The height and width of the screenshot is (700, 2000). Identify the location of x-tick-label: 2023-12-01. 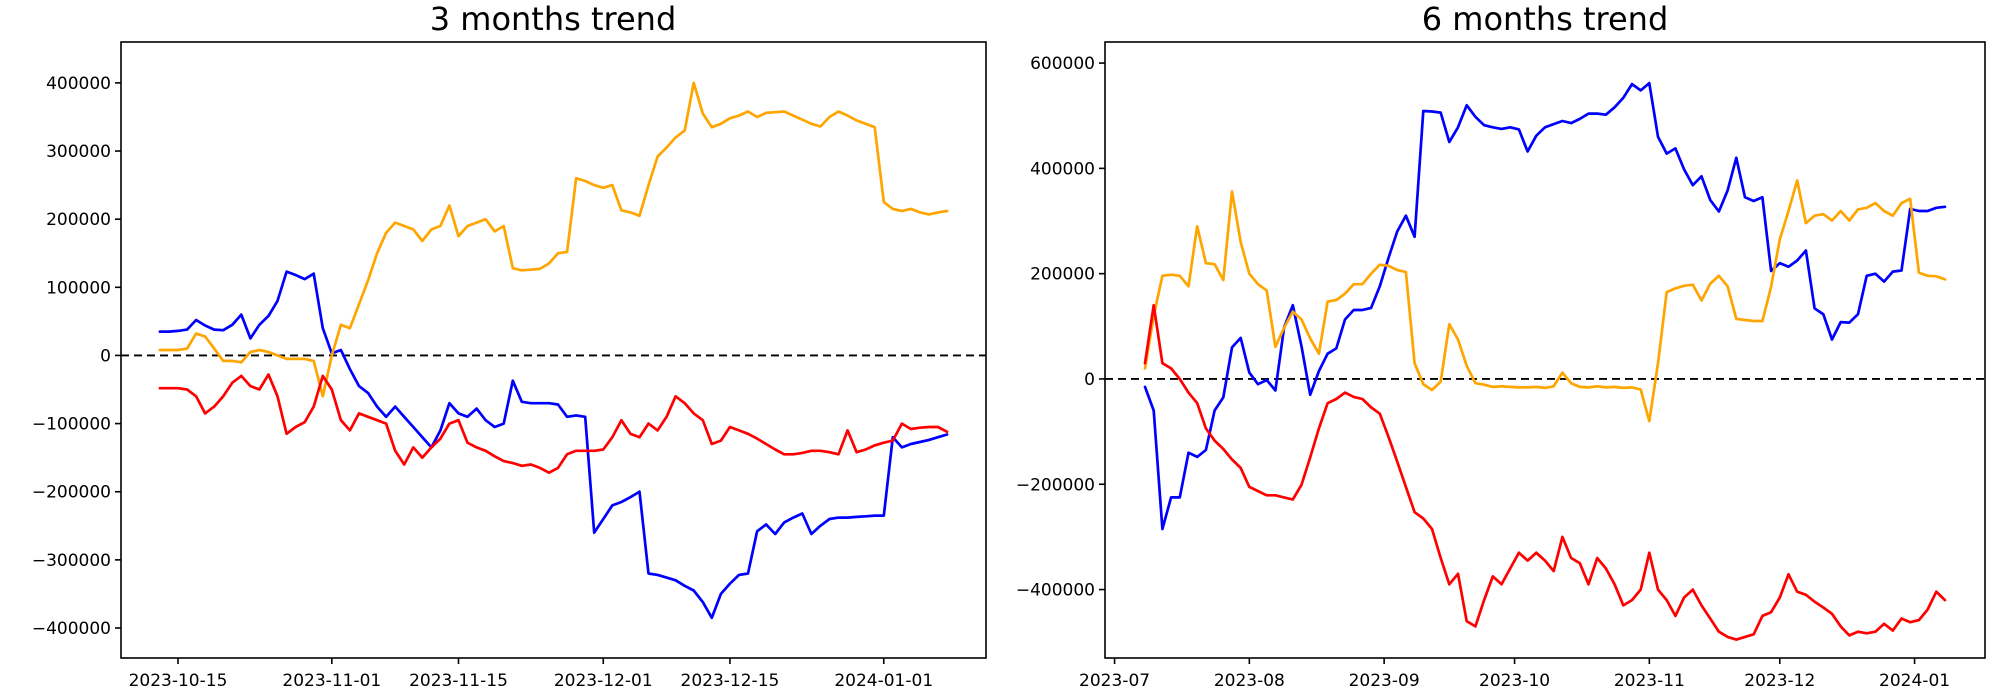
(603, 681).